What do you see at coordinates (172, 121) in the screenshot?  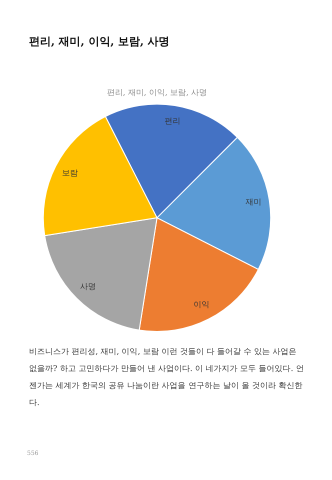 I see `slice-label: 편리` at bounding box center [172, 121].